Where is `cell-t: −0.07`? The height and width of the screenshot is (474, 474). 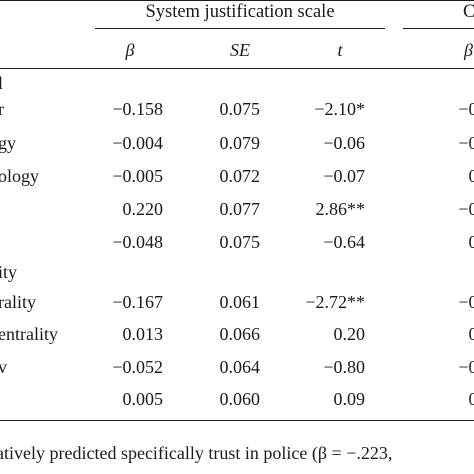
cell-t: −0.07 is located at coordinates (344, 176).